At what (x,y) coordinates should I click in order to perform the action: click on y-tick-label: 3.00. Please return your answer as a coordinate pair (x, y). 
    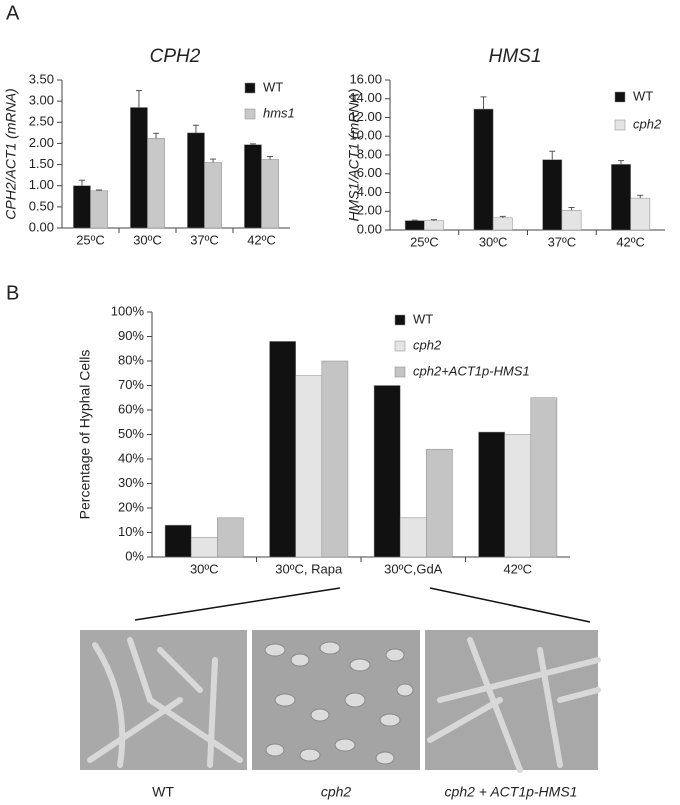
    Looking at the image, I should click on (41, 100).